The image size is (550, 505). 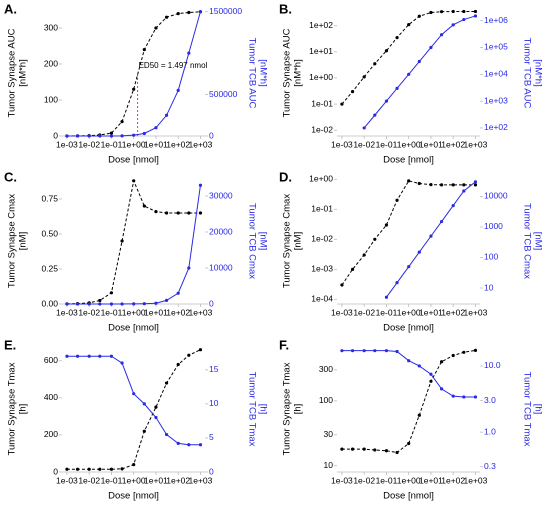 I want to click on y2-tick-label: 0, so click(x=211, y=135).